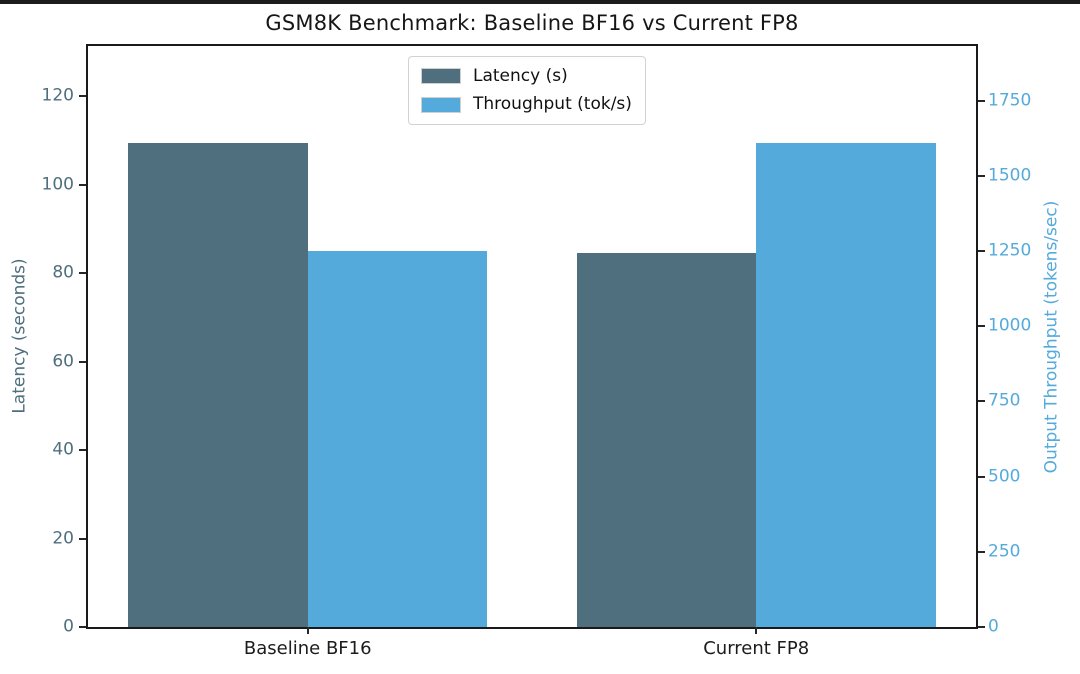 The height and width of the screenshot is (674, 1080). Describe the element at coordinates (1004, 551) in the screenshot. I see `right-axis-tick-label: 250` at that location.